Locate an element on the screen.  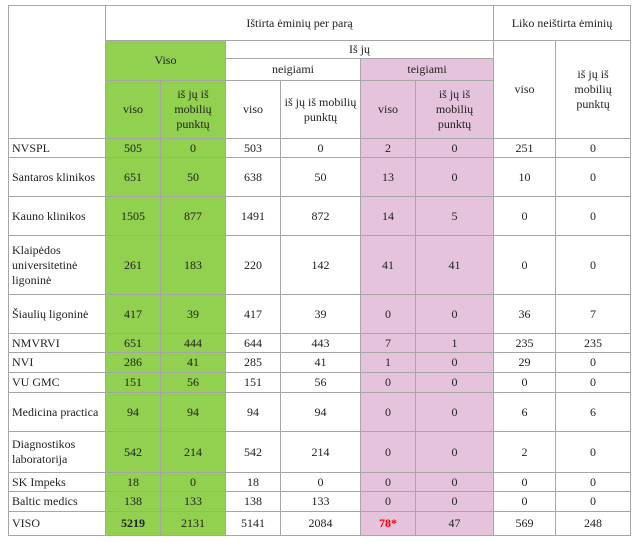
cell: 47 is located at coordinates (454, 523).